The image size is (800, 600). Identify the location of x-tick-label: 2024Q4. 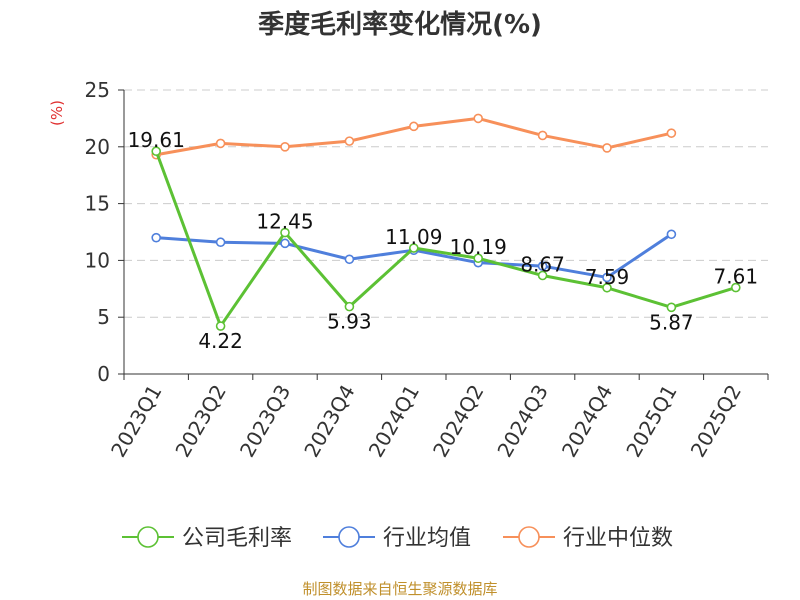
(587, 421).